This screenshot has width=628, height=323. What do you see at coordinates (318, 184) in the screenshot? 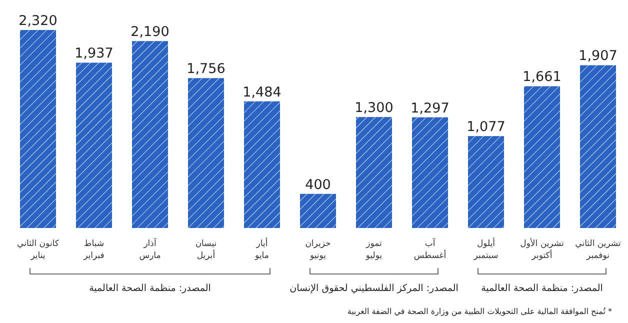
I see `data-label: 400` at bounding box center [318, 184].